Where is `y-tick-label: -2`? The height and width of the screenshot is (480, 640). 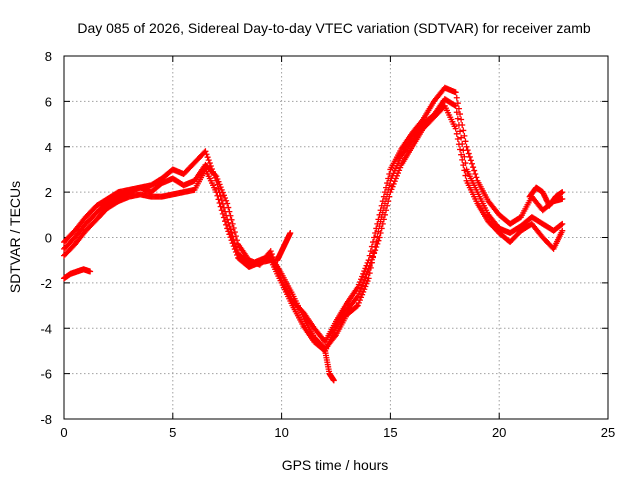 y-tick-label: -2 is located at coordinates (46, 283).